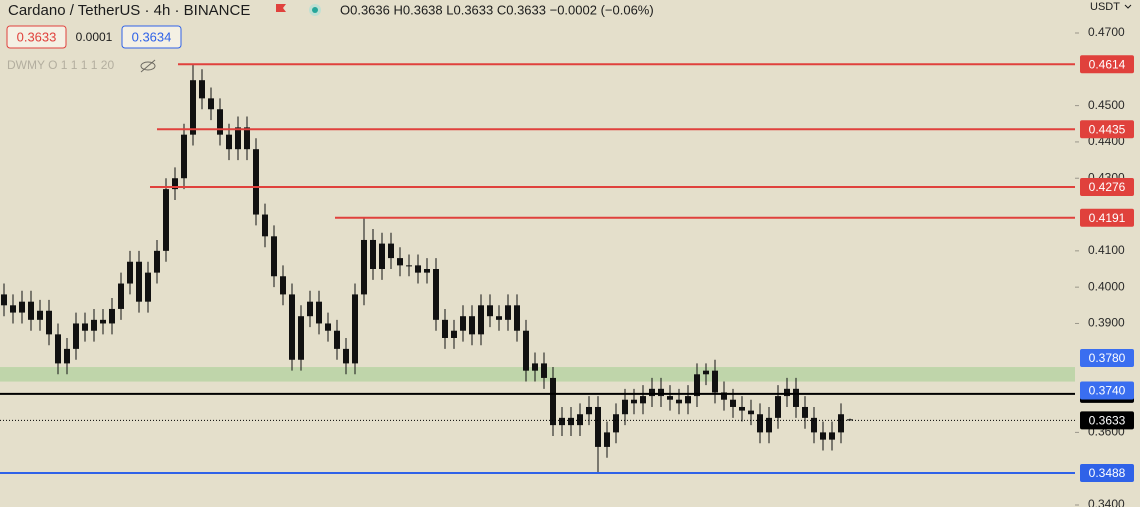 The width and height of the screenshot is (1140, 507). What do you see at coordinates (148, 66) in the screenshot?
I see `hide-icon` at bounding box center [148, 66].